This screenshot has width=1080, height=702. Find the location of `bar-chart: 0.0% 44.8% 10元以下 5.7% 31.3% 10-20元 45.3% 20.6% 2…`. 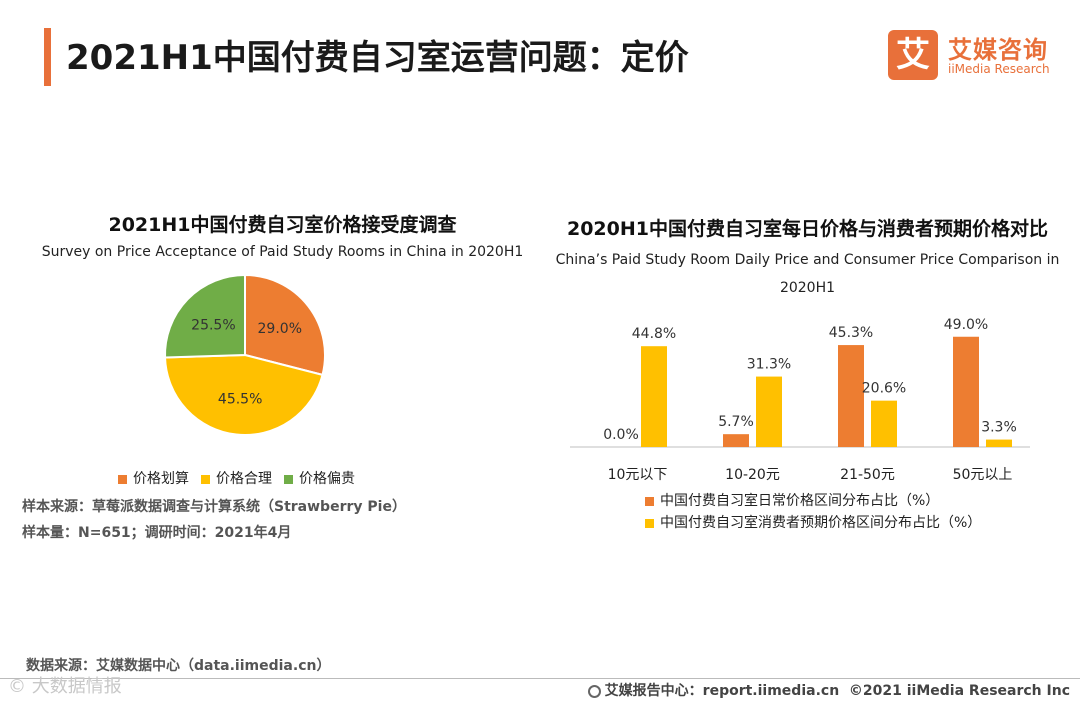

bar-chart: 0.0% 44.8% 10元以下 5.7% 31.3% 10-20元 45.3% 20.6% 2… is located at coordinates (800, 400).